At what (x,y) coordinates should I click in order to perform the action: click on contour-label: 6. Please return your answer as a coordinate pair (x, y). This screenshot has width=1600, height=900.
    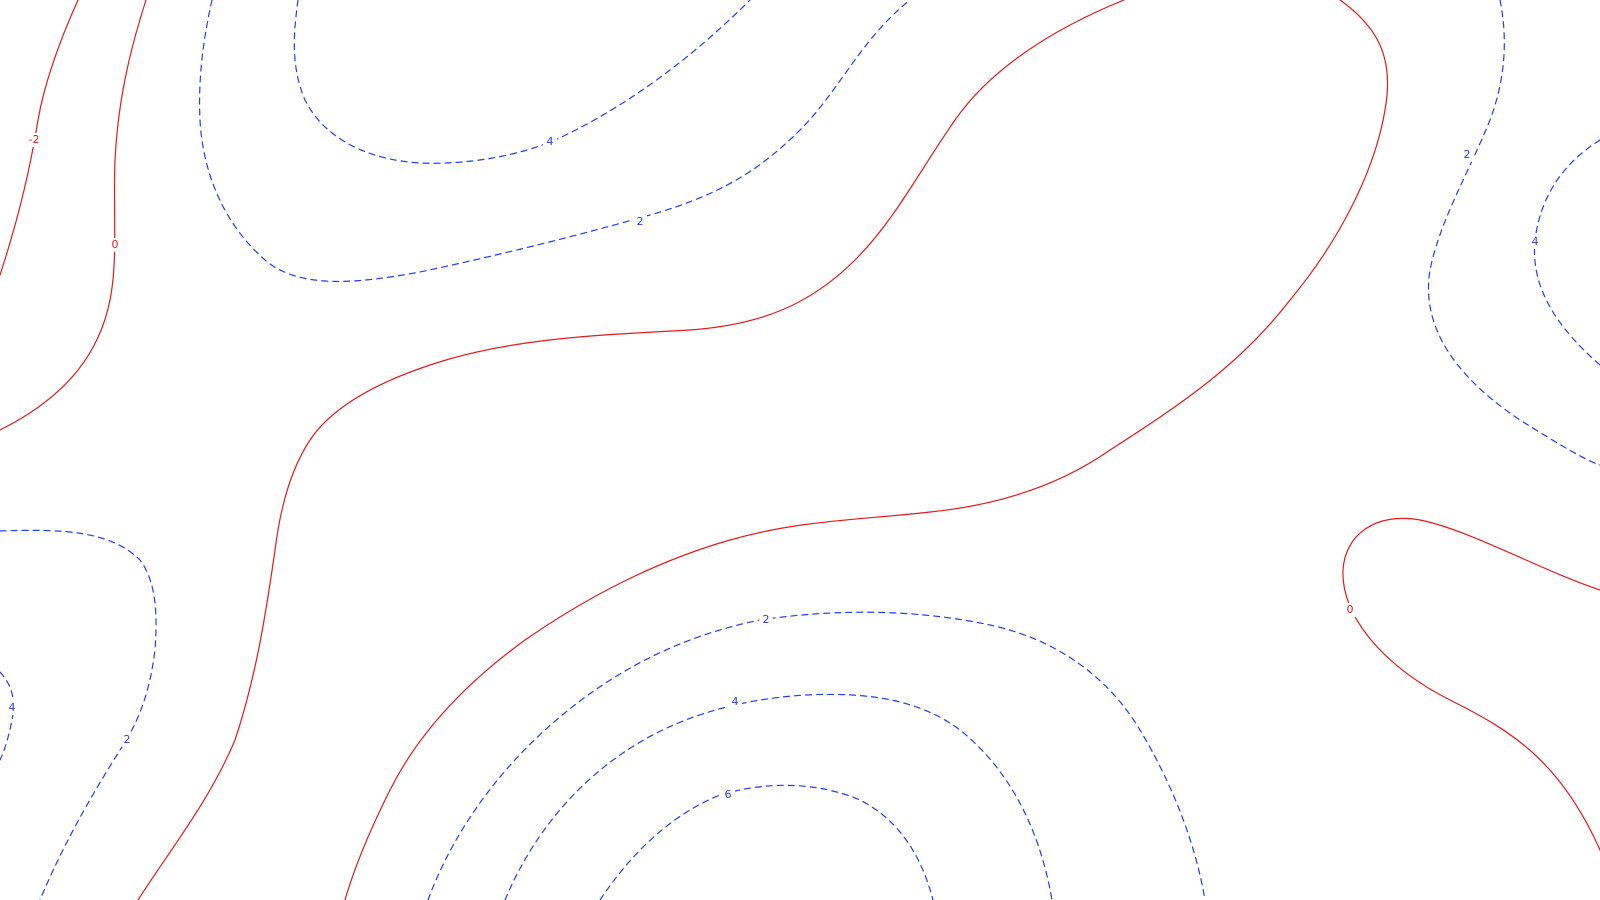
    Looking at the image, I should click on (728, 794).